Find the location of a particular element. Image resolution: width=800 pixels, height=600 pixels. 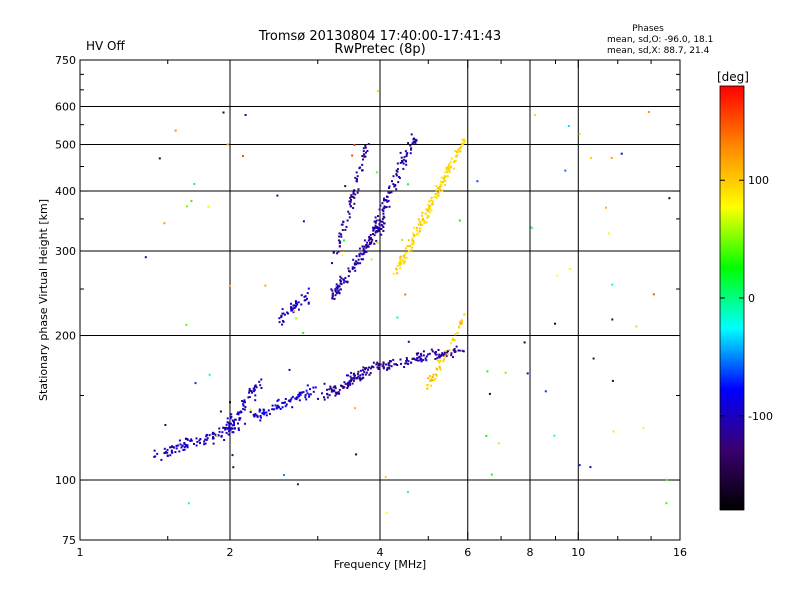

x-tick-label: 1 is located at coordinates (80, 552).